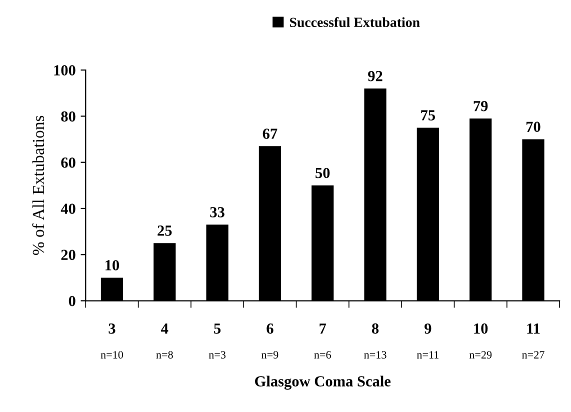 This screenshot has width=571, height=412. I want to click on text: n=13, so click(375, 355).